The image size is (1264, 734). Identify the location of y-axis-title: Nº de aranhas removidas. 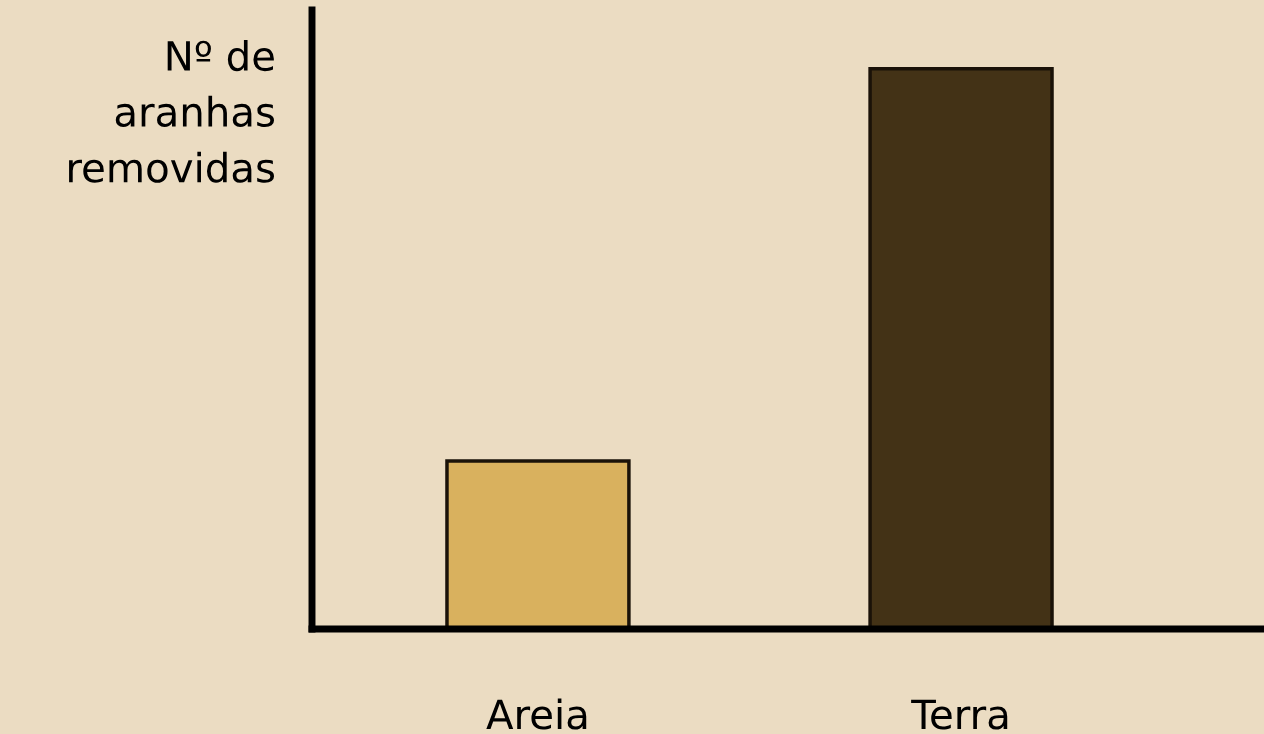
(172, 111).